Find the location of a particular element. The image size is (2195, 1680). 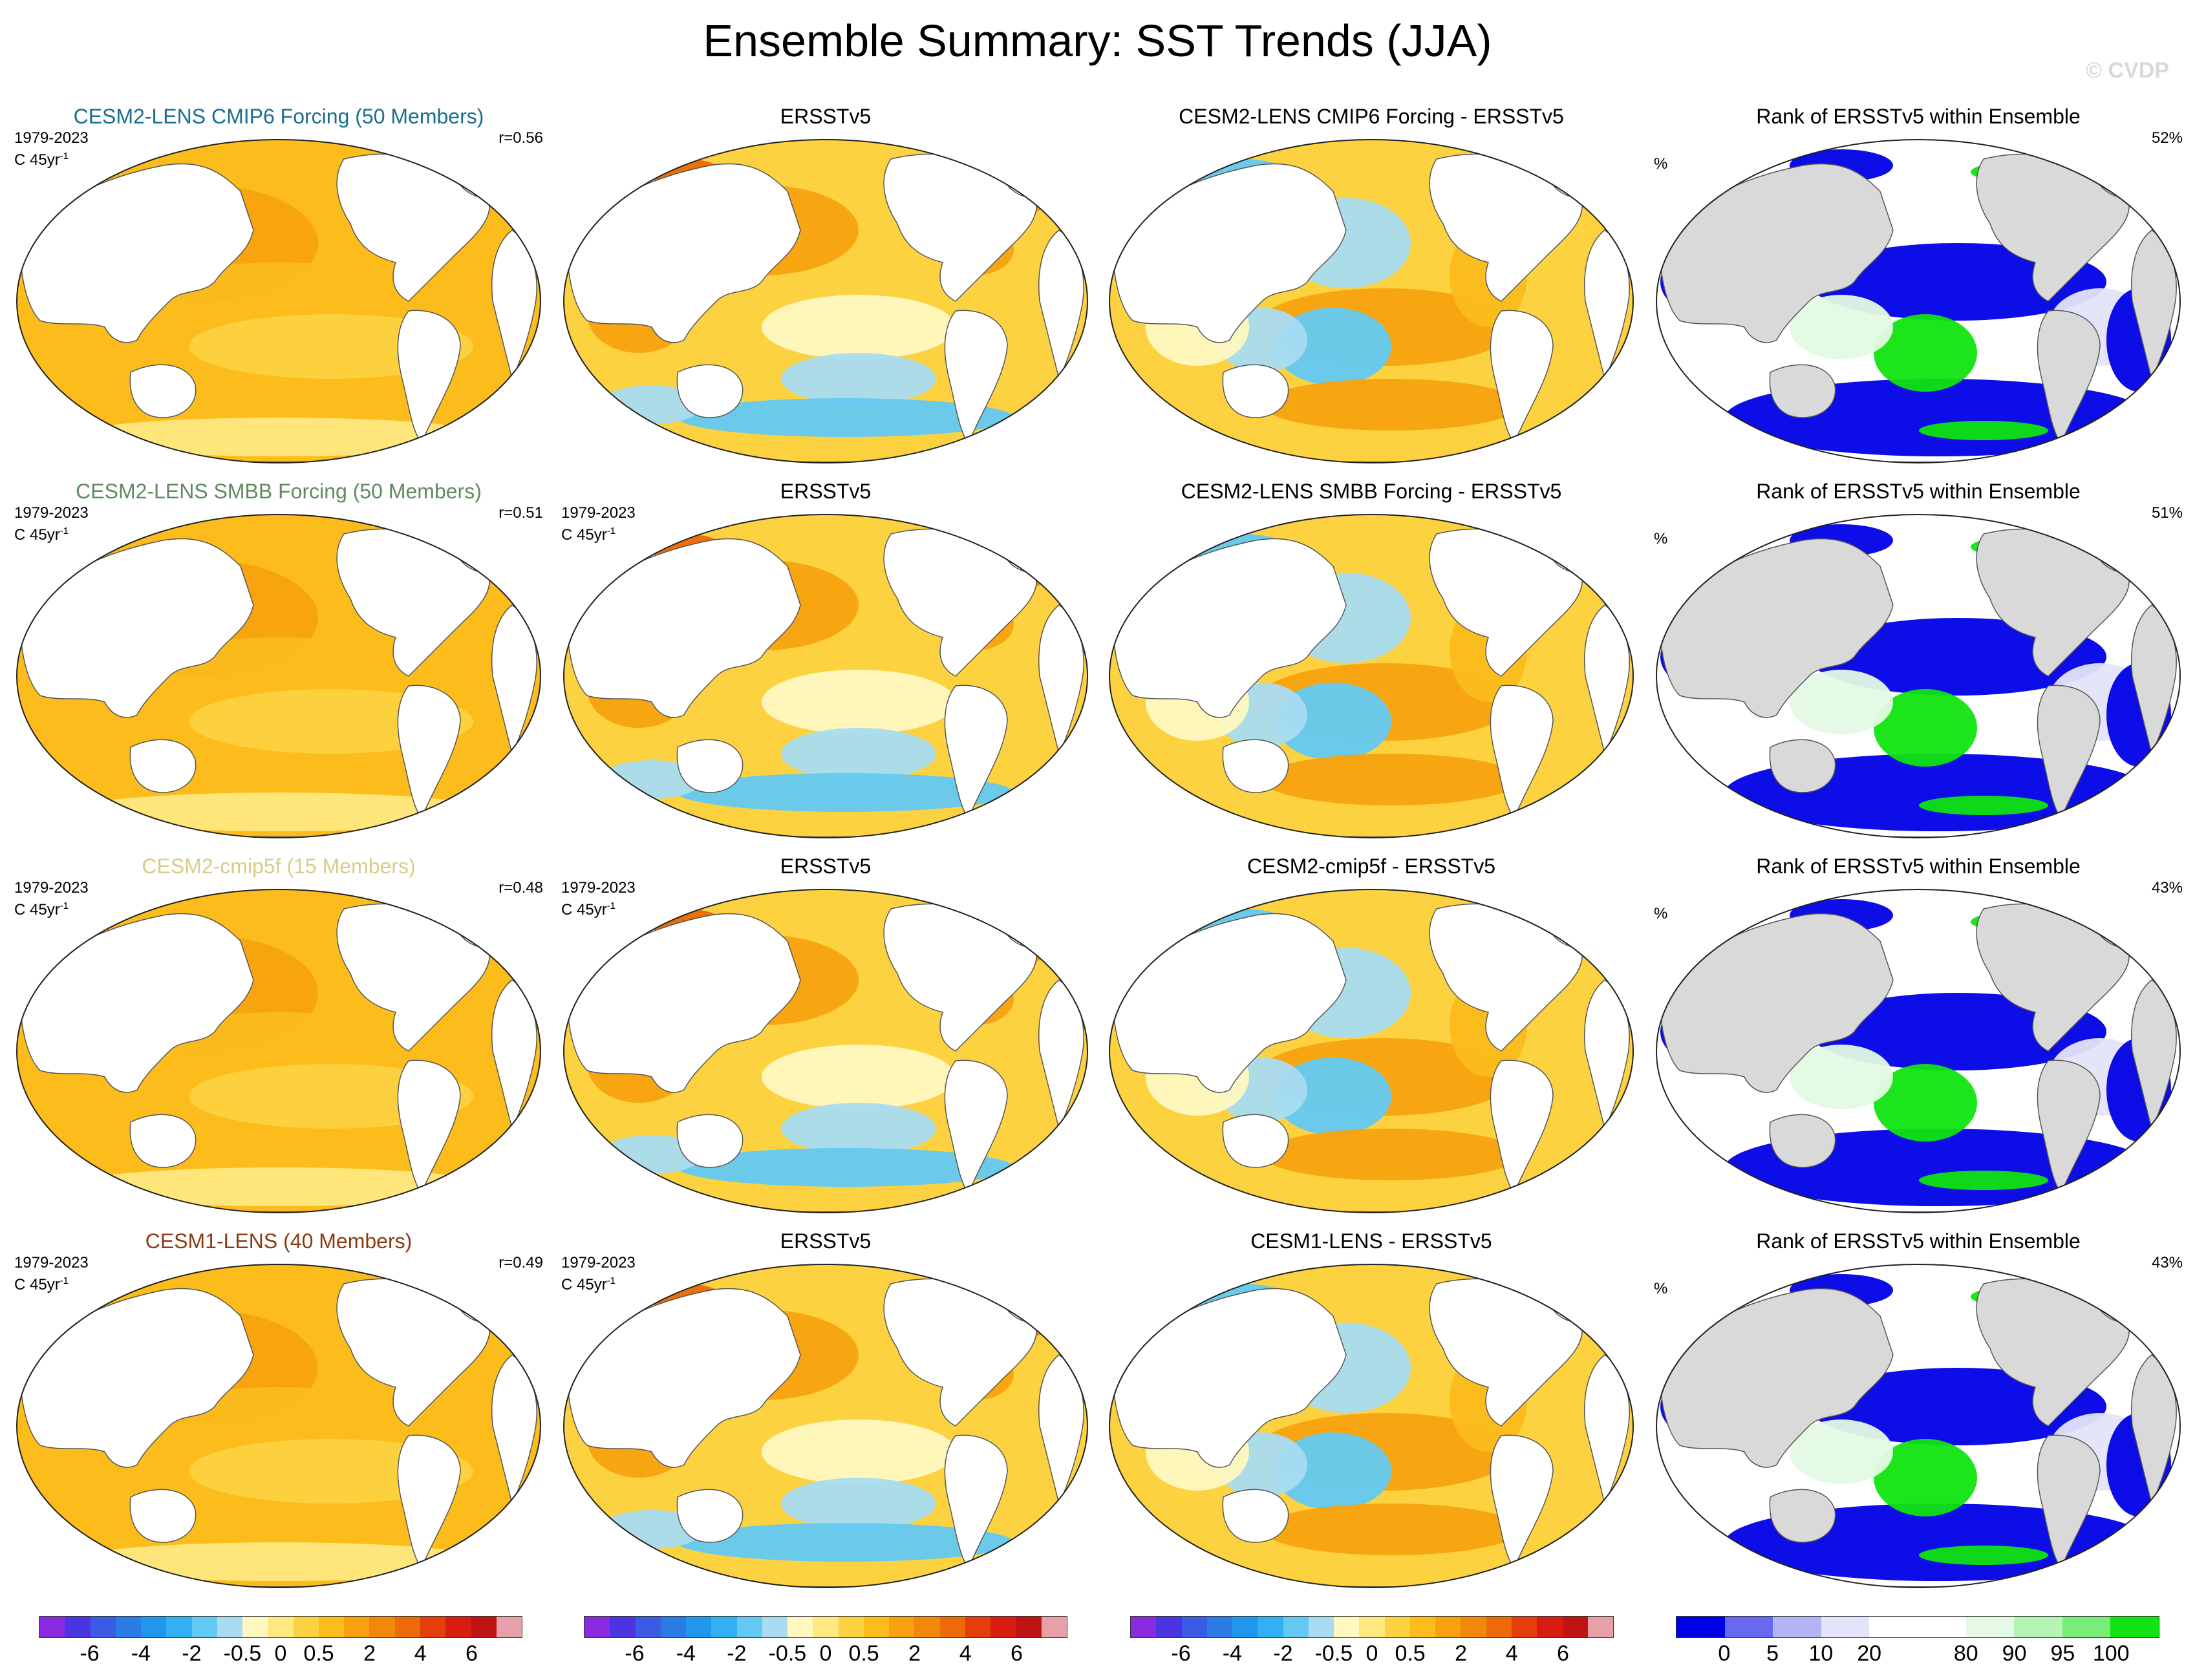

model-title: CESM1-LENS (40 Members) is located at coordinates (278, 1241).